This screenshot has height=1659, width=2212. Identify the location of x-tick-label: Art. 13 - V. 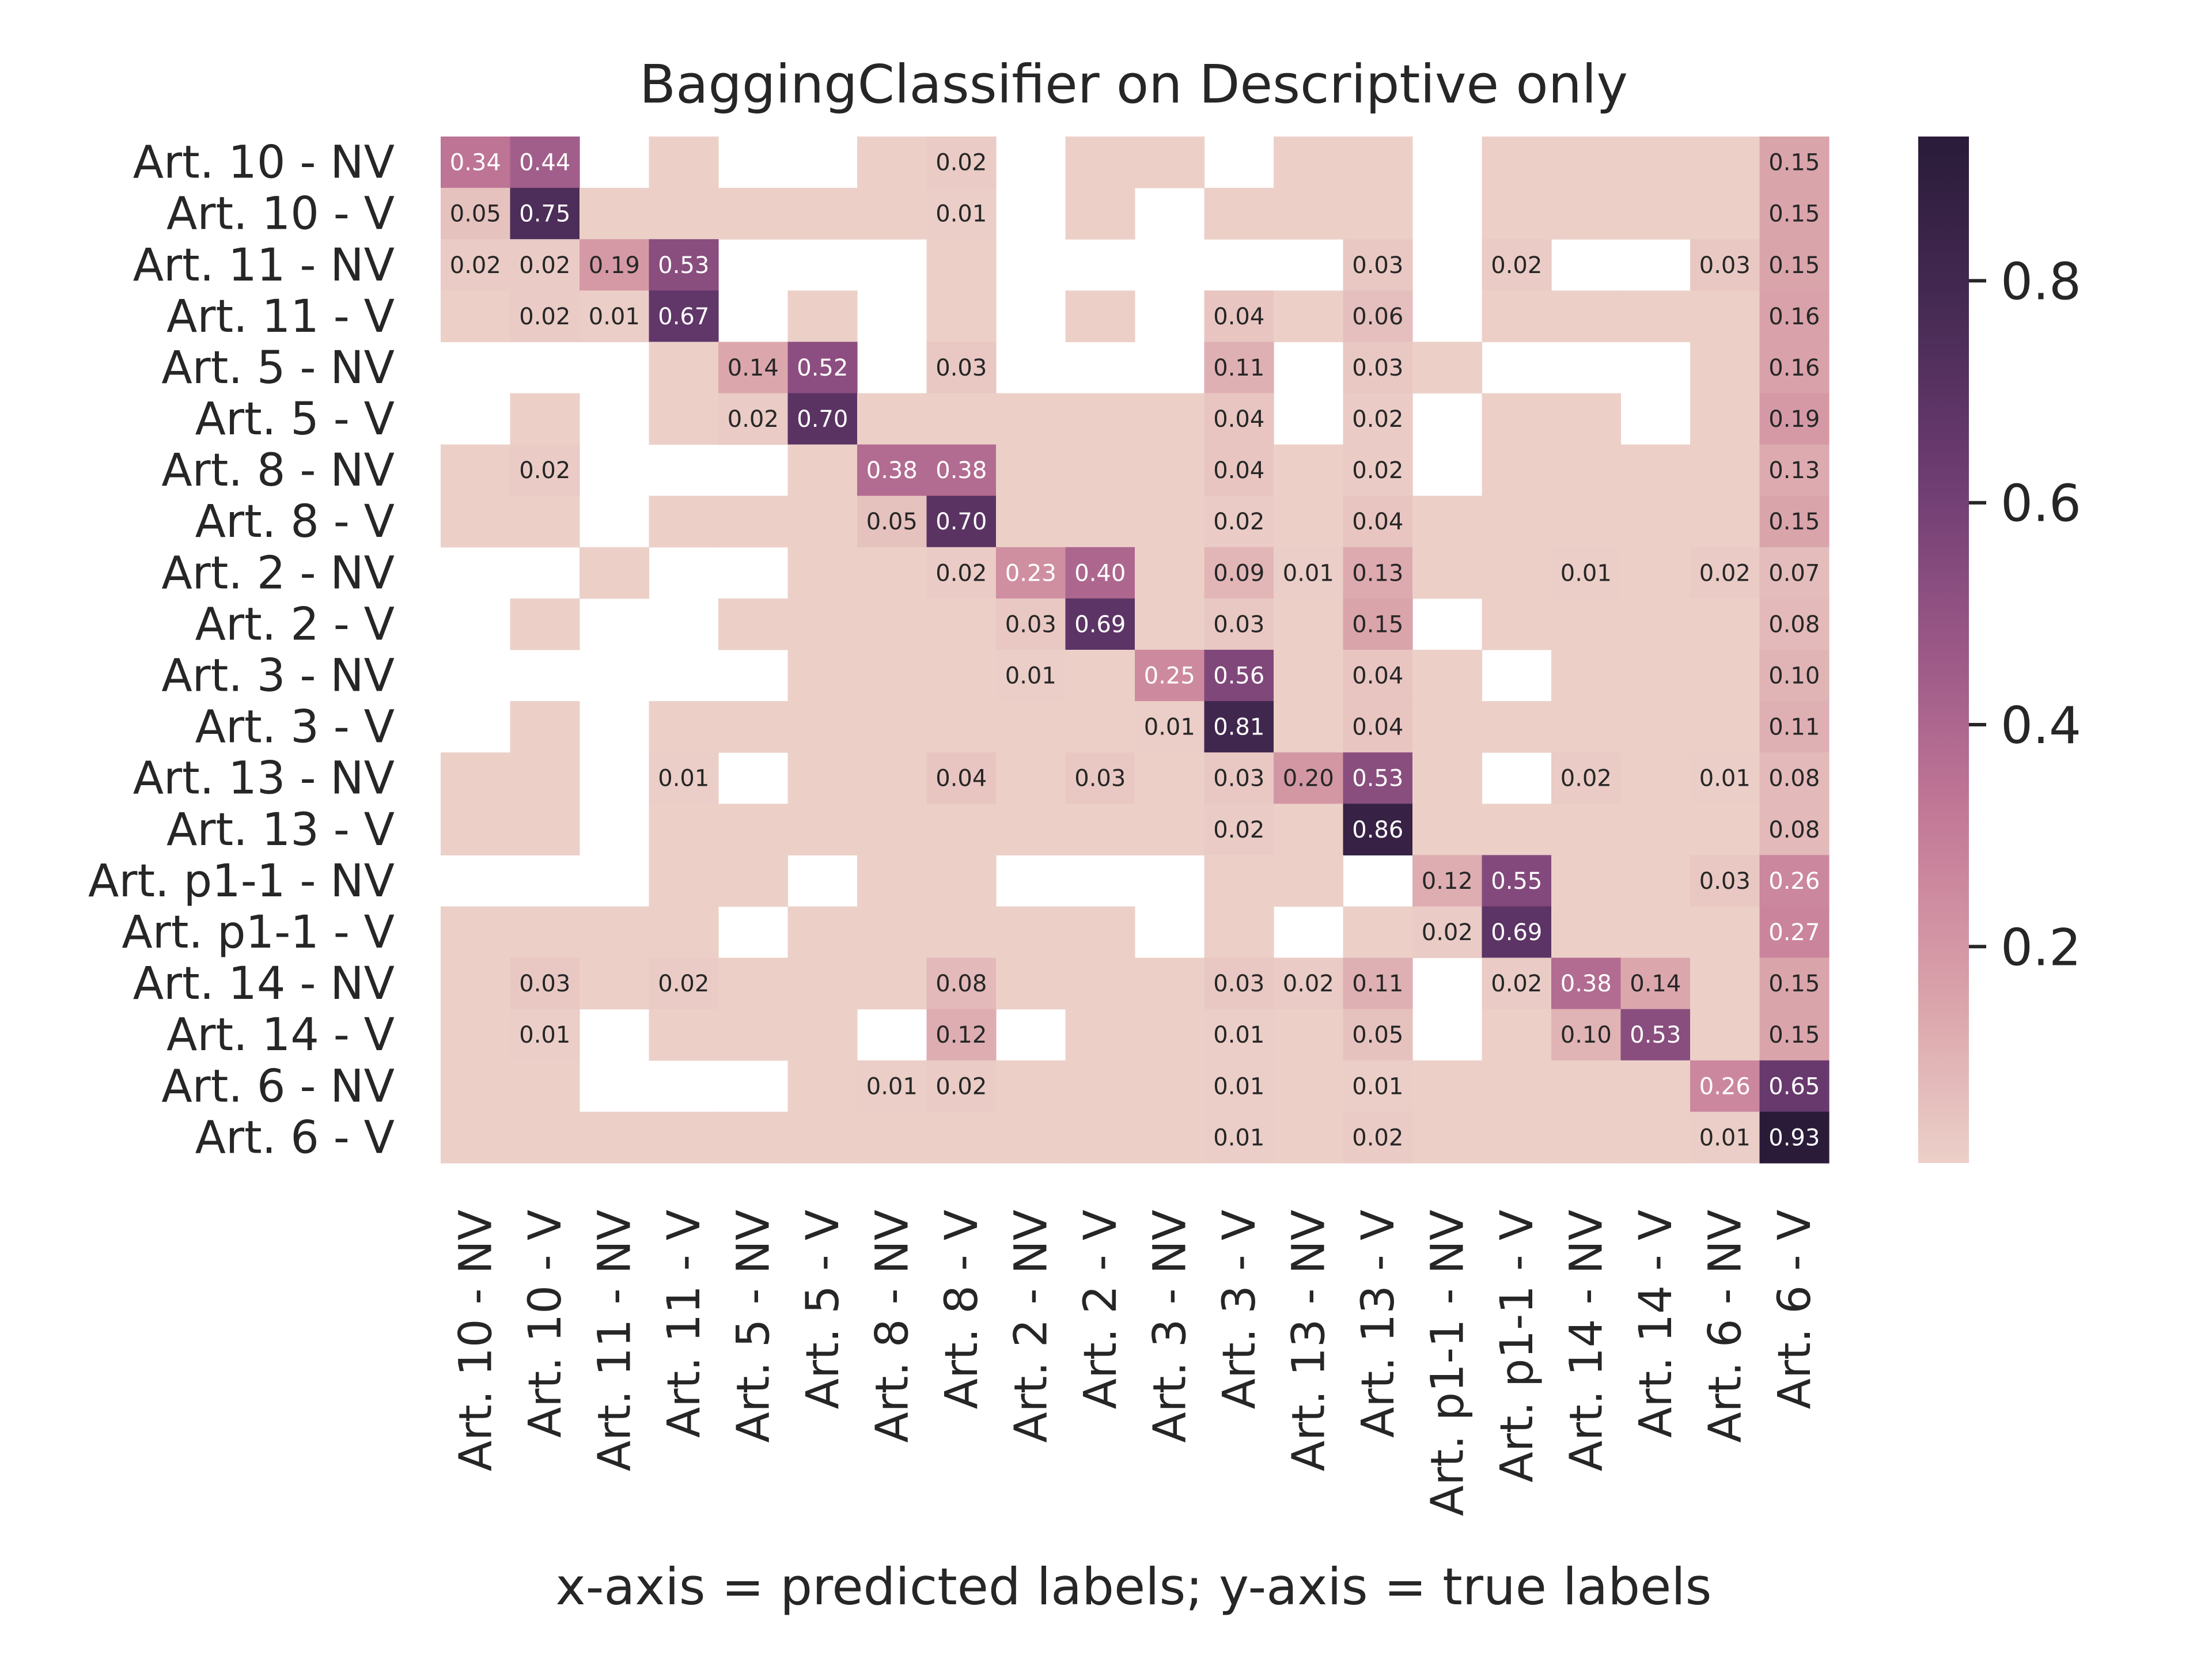
(1378, 1324).